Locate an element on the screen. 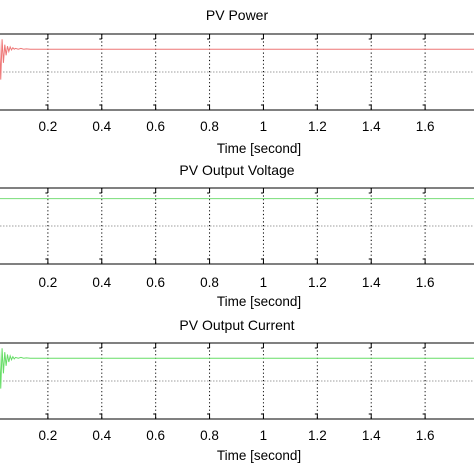  subplot-title: PV Power is located at coordinates (237, 15).